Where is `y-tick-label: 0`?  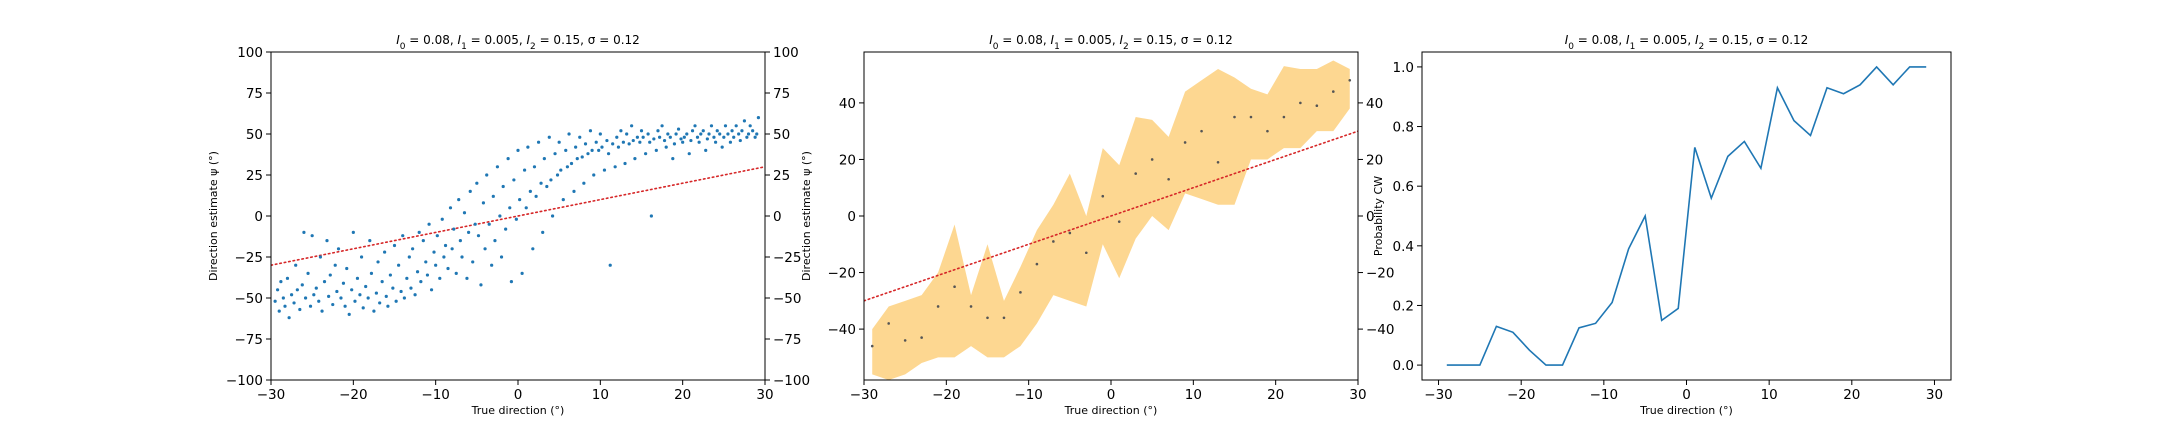 y-tick-label: 0 is located at coordinates (851, 217).